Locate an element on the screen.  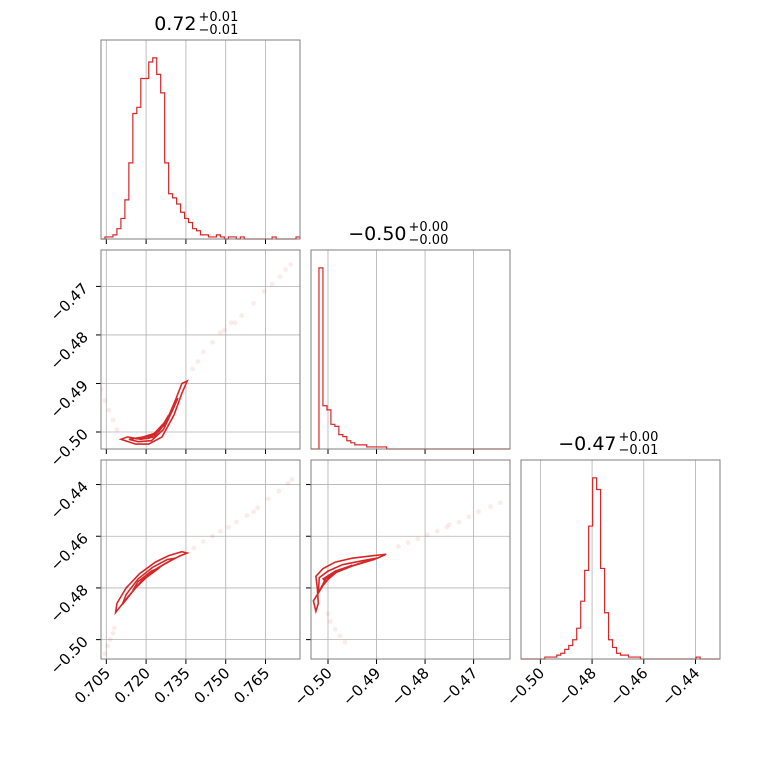
y-tick-label: −0.49 is located at coordinates (69, 399).